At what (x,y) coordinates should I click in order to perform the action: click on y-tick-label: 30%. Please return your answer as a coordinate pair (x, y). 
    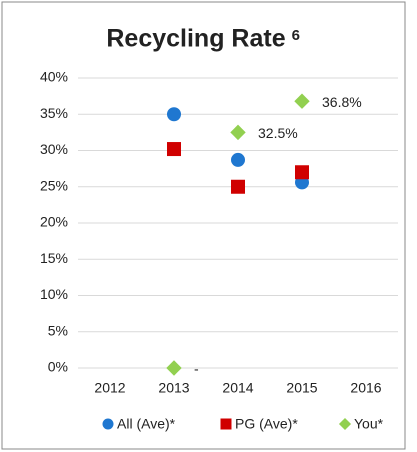
    Looking at the image, I should click on (54, 149).